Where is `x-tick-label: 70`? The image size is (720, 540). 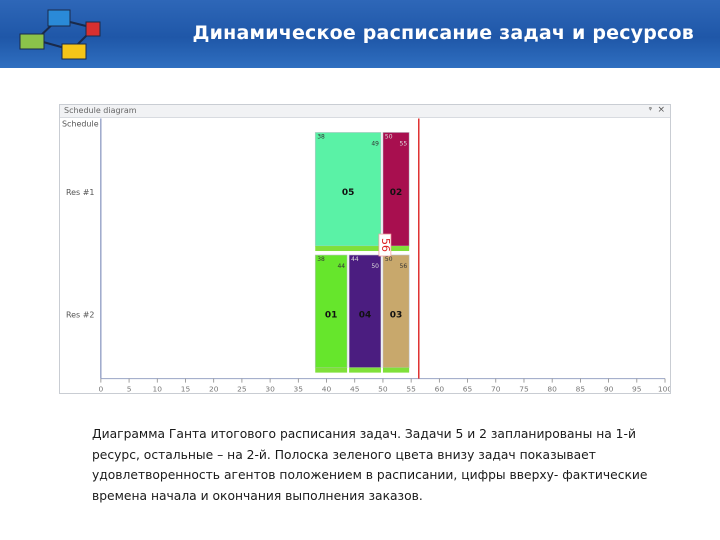 x-tick-label: 70 is located at coordinates (496, 389).